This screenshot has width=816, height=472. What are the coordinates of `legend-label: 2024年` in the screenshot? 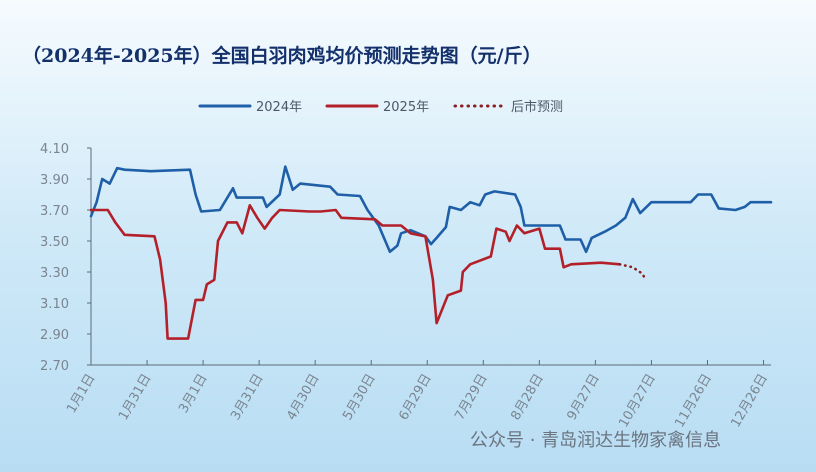 It's located at (279, 107).